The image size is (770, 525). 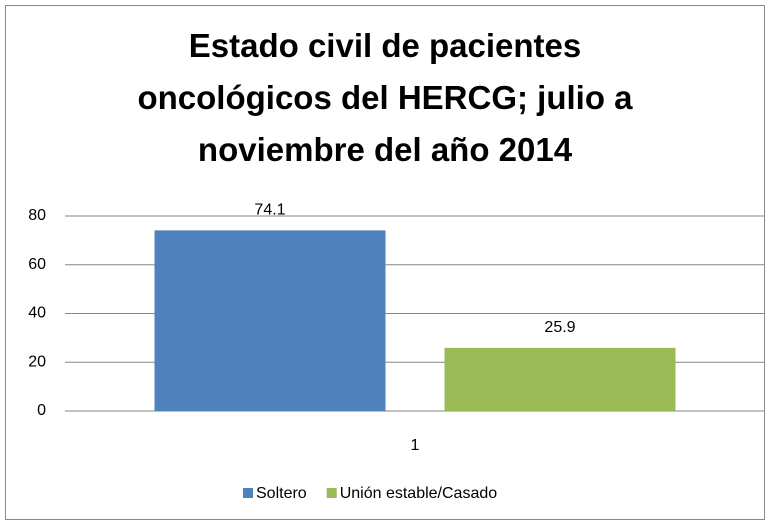 What do you see at coordinates (415, 445) in the screenshot?
I see `x-tick-label: 1` at bounding box center [415, 445].